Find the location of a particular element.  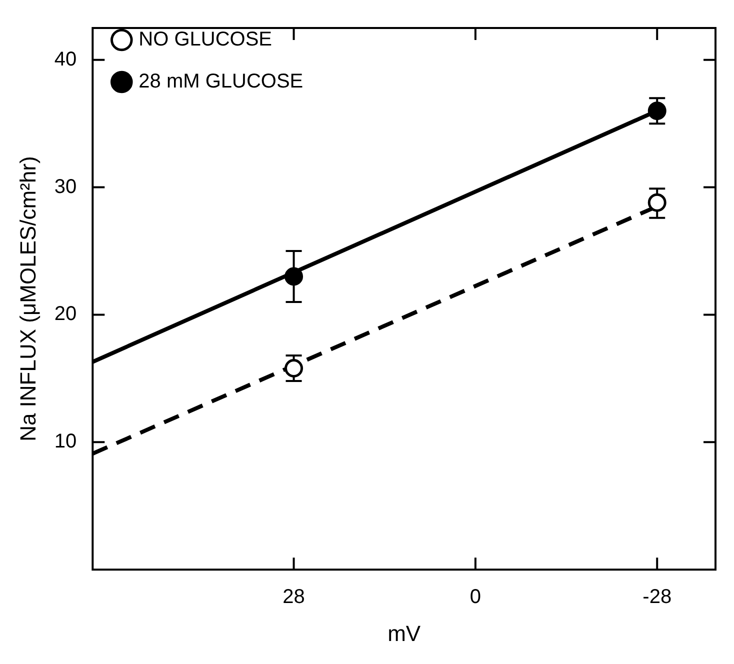

x-tick-label: -28 is located at coordinates (657, 597).